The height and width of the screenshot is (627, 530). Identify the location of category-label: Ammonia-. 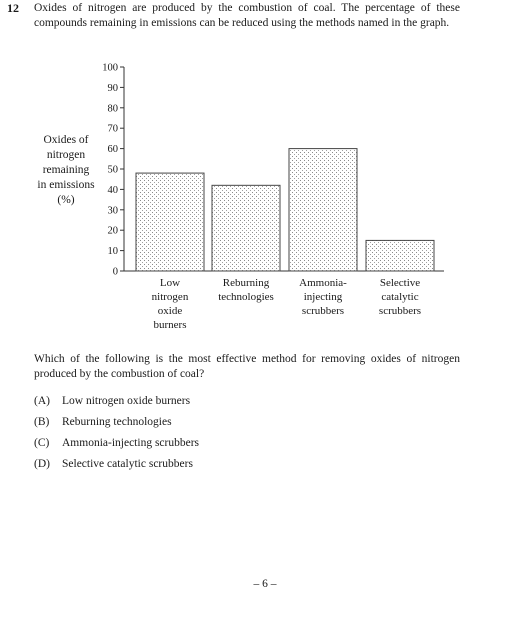
(323, 283).